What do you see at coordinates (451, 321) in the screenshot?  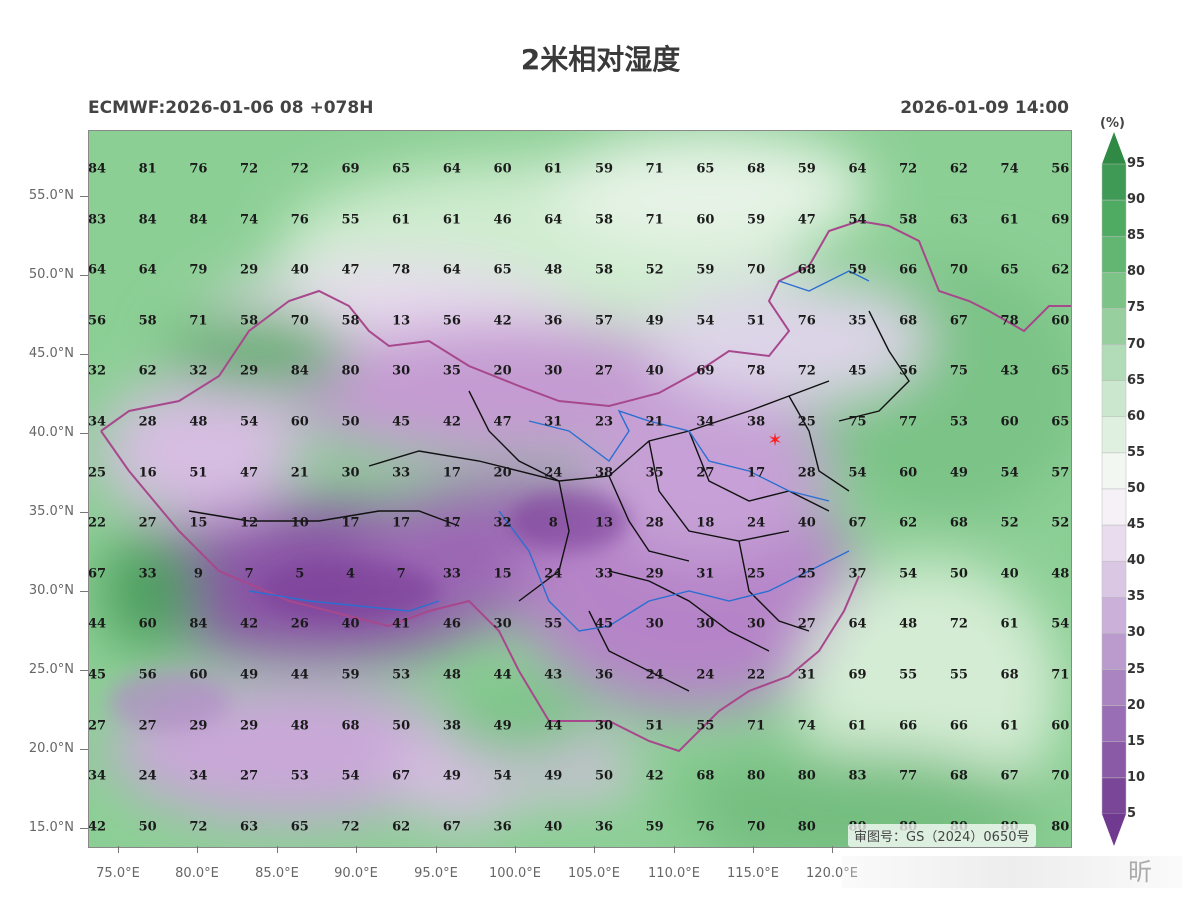 I see `grid-value: 56` at bounding box center [451, 321].